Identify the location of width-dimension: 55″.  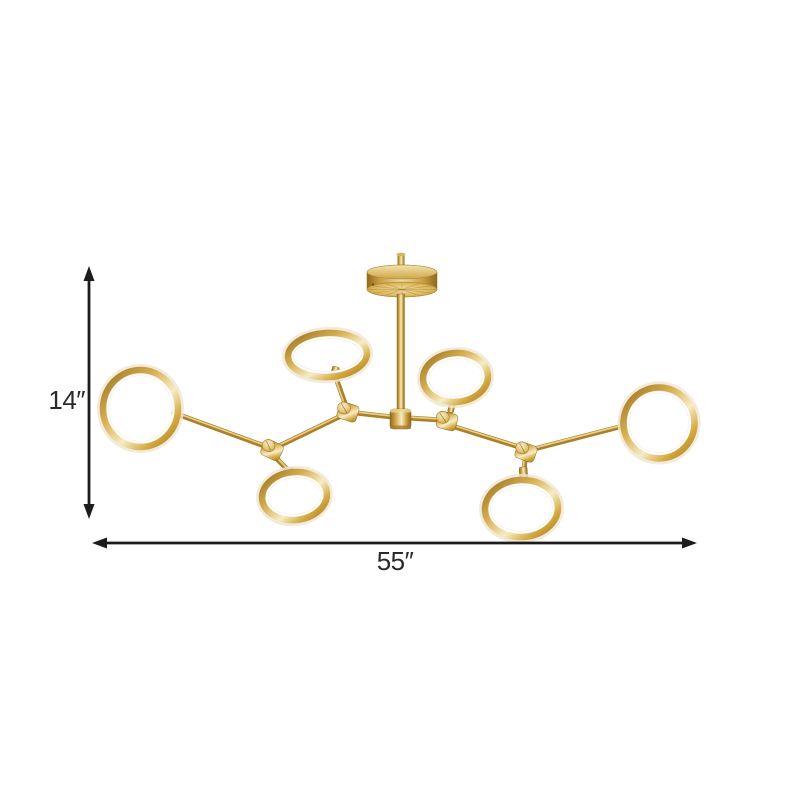
(394, 556).